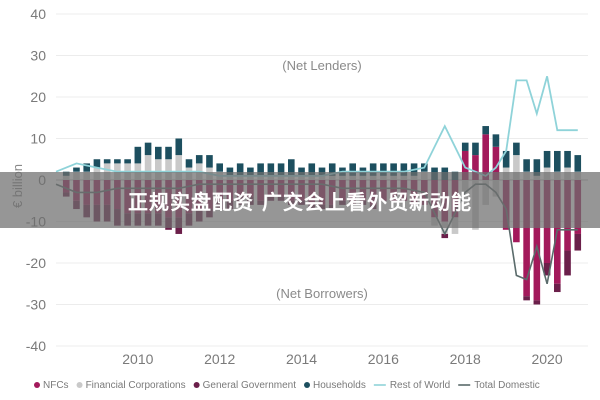  I want to click on x-tick-label: 2020, so click(546, 359).